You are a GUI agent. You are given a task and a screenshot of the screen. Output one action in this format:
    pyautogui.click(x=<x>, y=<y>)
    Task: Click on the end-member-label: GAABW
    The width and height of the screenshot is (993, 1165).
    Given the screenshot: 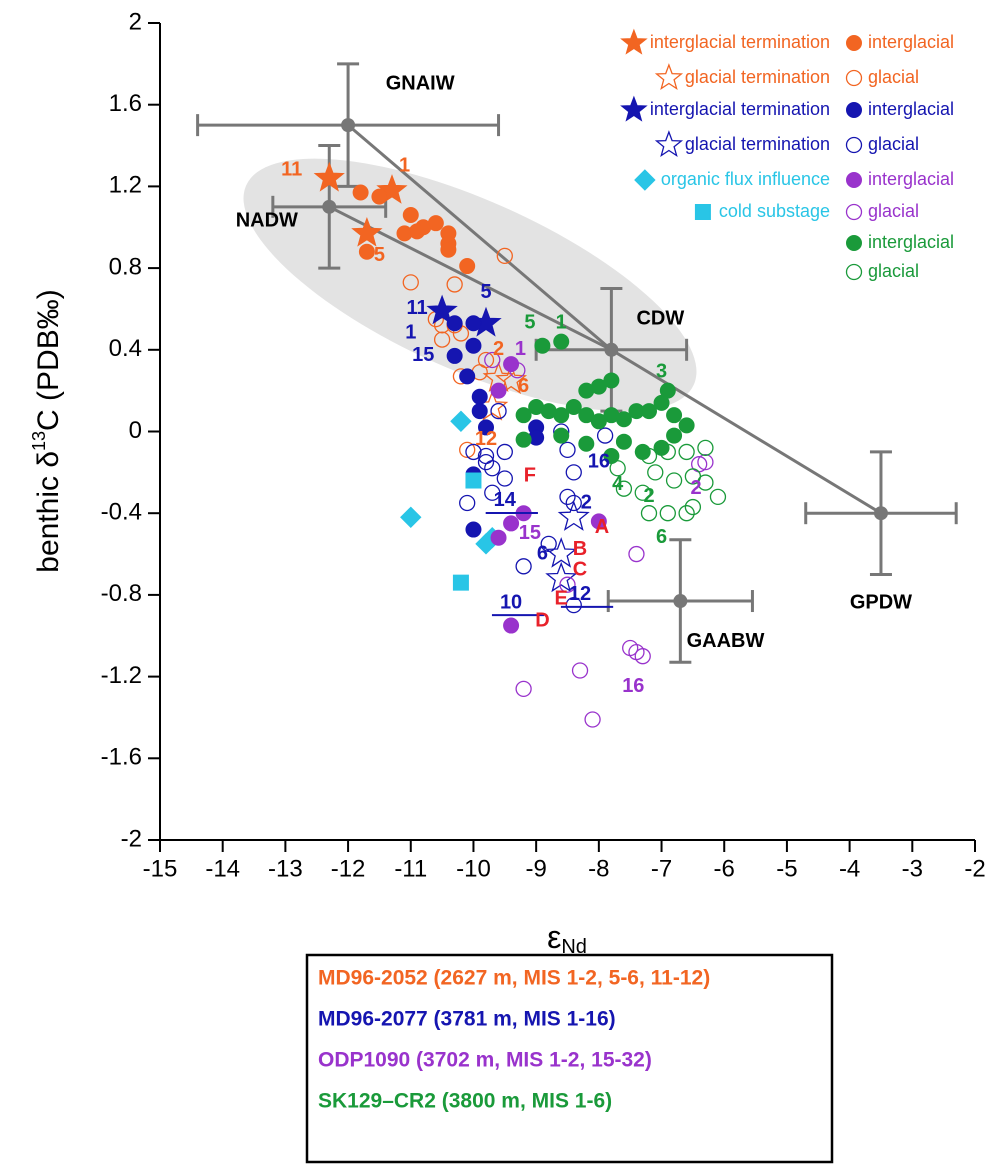 What is the action you would take?
    pyautogui.click(x=726, y=641)
    